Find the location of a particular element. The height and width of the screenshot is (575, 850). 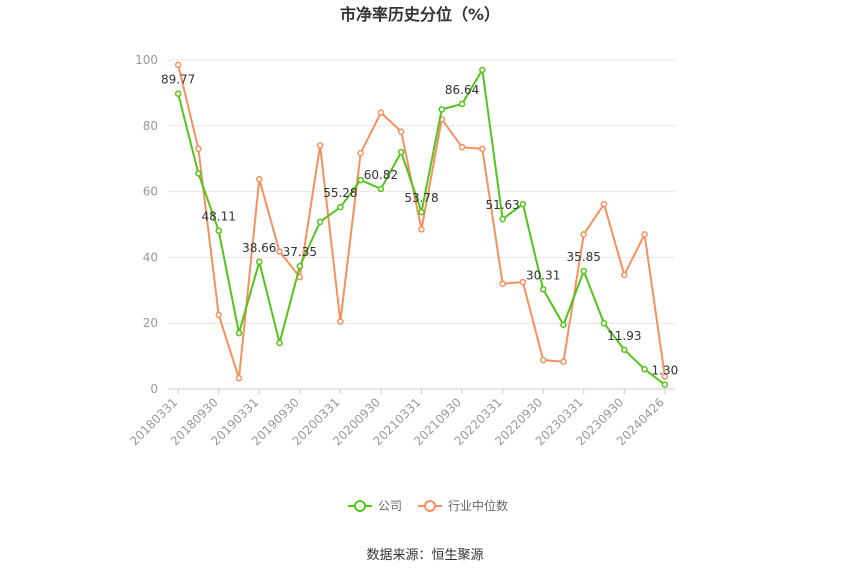

data-label: 55.28 is located at coordinates (340, 193).